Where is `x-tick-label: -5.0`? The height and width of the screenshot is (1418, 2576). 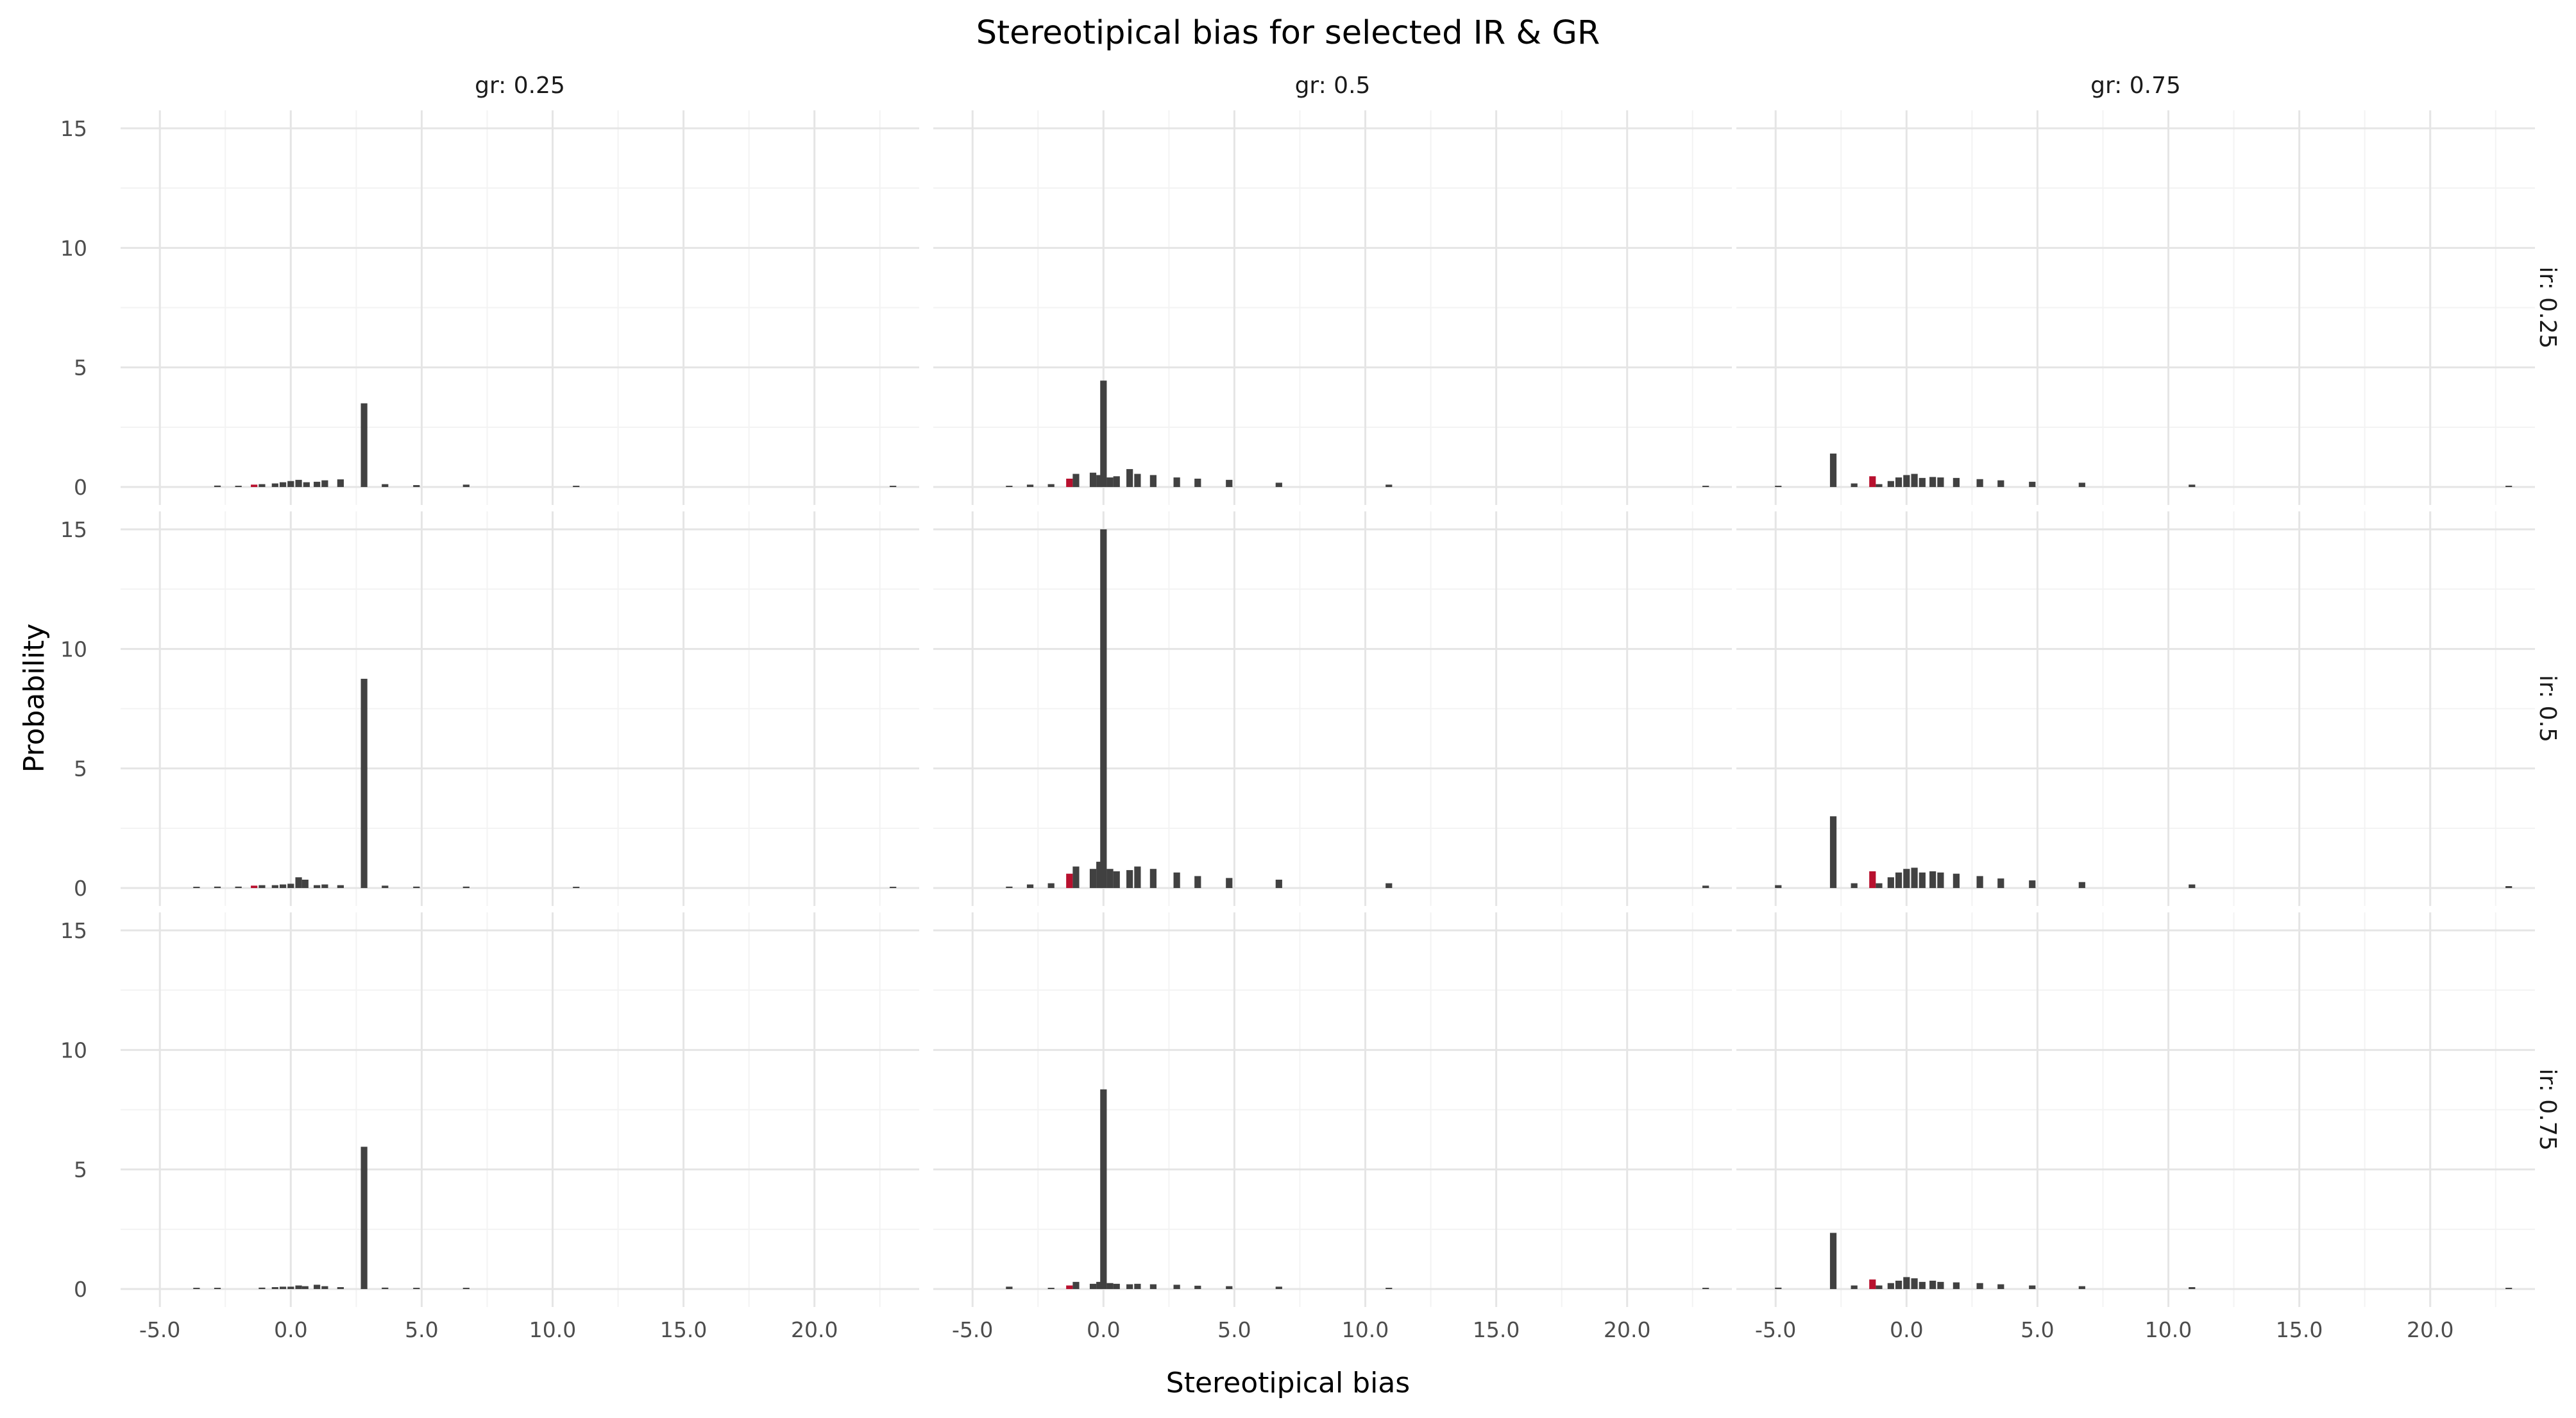
x-tick-label: -5.0 is located at coordinates (972, 1329).